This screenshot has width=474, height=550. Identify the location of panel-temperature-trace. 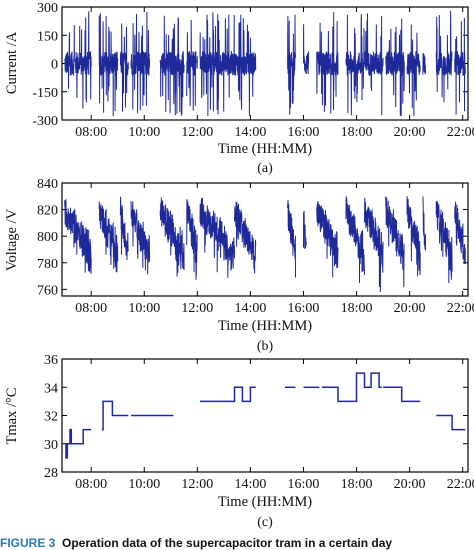
(265, 415).